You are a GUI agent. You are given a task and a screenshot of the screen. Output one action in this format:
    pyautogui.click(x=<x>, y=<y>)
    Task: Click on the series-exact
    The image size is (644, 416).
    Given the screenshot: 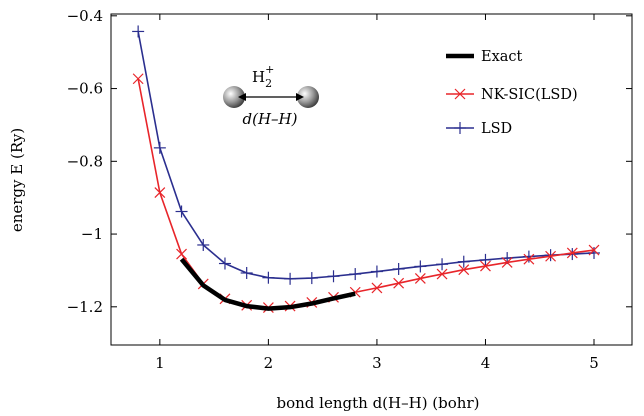 What is the action you would take?
    pyautogui.click(x=267, y=284)
    